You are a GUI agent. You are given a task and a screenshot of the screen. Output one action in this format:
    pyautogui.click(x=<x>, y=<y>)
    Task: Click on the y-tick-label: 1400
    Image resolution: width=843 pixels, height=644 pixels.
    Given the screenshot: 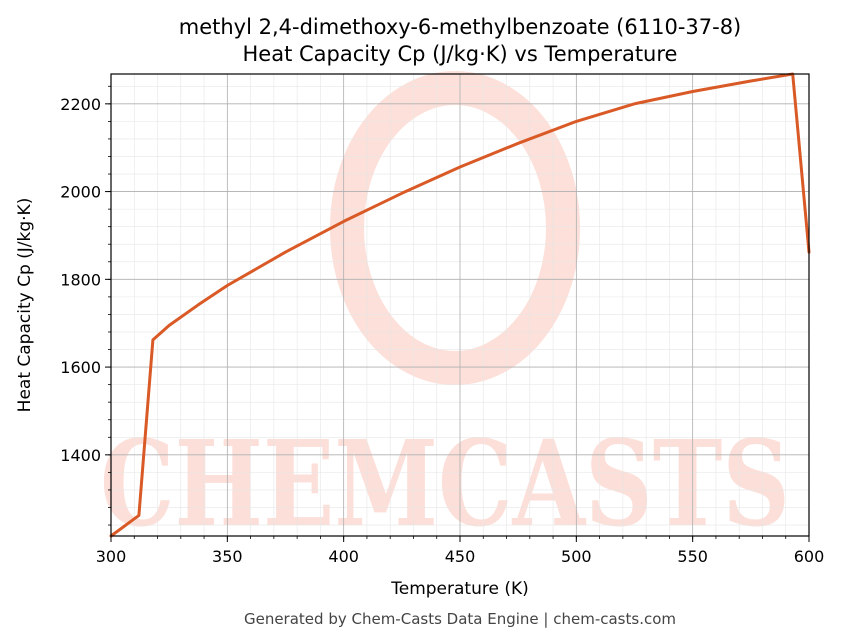 What is the action you would take?
    pyautogui.click(x=80, y=455)
    